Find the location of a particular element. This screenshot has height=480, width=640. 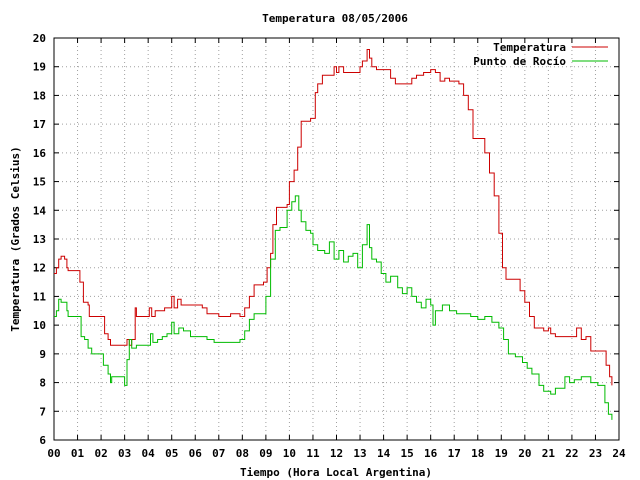

y-tick-label: 12 is located at coordinates (39, 268).